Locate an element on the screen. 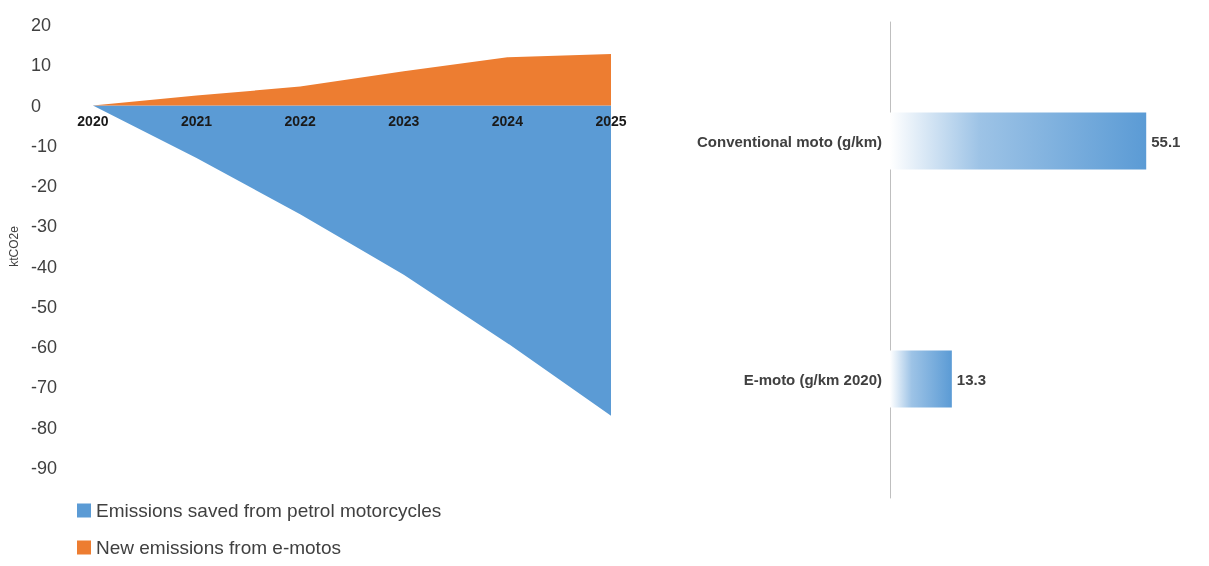 This screenshot has width=1209, height=566. y-tick-label: -40 is located at coordinates (43, 266).